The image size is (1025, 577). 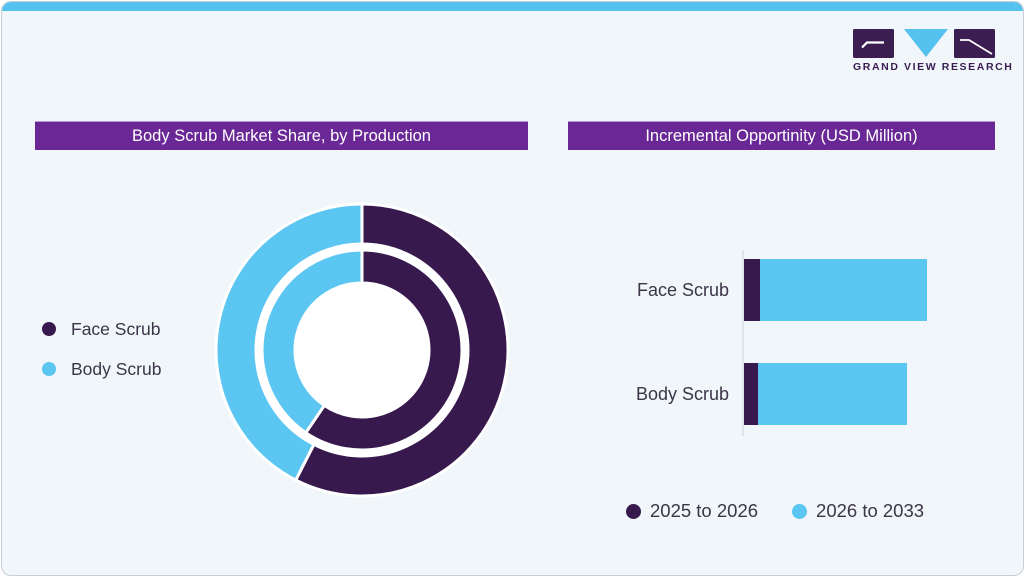 I want to click on left-chart-title-banner: Body Scrub Market Share, by Production, so click(x=281, y=135).